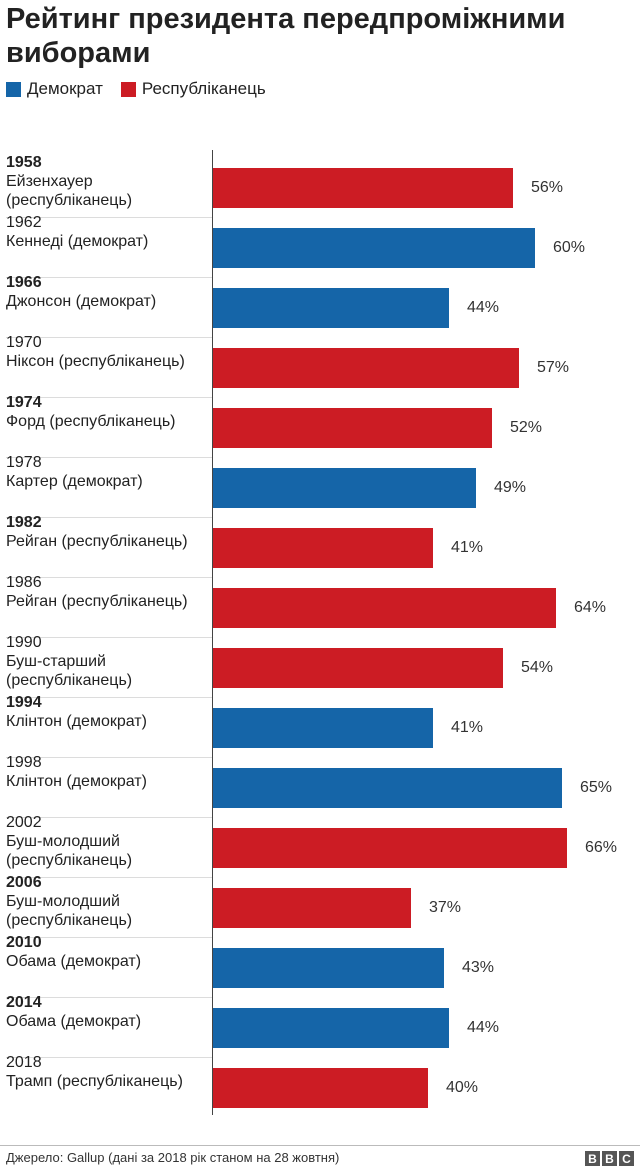 This screenshot has width=640, height=1175. What do you see at coordinates (601, 847) in the screenshot?
I see `bar-value-label: 66%` at bounding box center [601, 847].